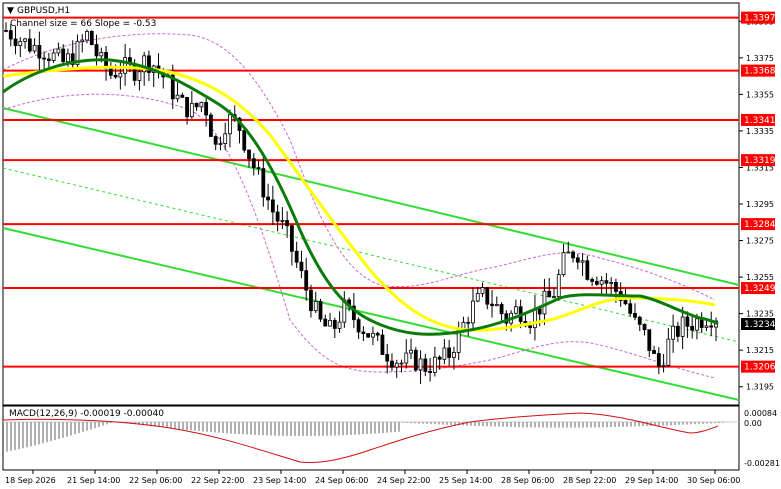  I want to click on time-tick-label: 24 Sep 22:00, so click(403, 480).